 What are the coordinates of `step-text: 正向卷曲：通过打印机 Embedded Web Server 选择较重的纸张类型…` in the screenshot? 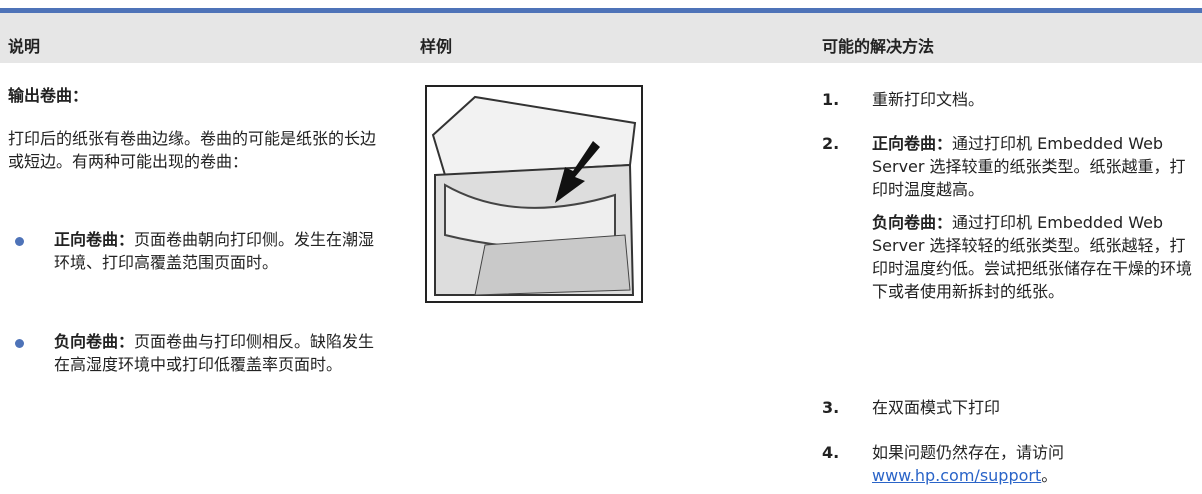 It's located at (1032, 166).